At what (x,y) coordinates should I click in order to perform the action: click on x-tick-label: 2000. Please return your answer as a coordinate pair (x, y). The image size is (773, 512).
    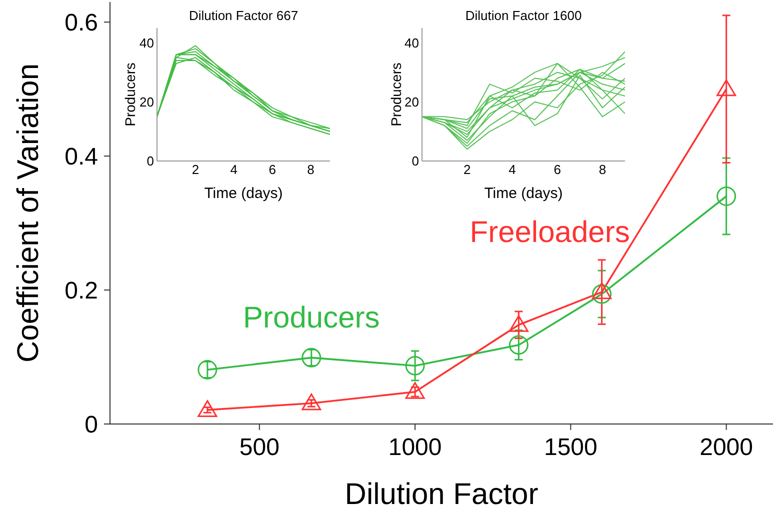
    Looking at the image, I should click on (727, 448).